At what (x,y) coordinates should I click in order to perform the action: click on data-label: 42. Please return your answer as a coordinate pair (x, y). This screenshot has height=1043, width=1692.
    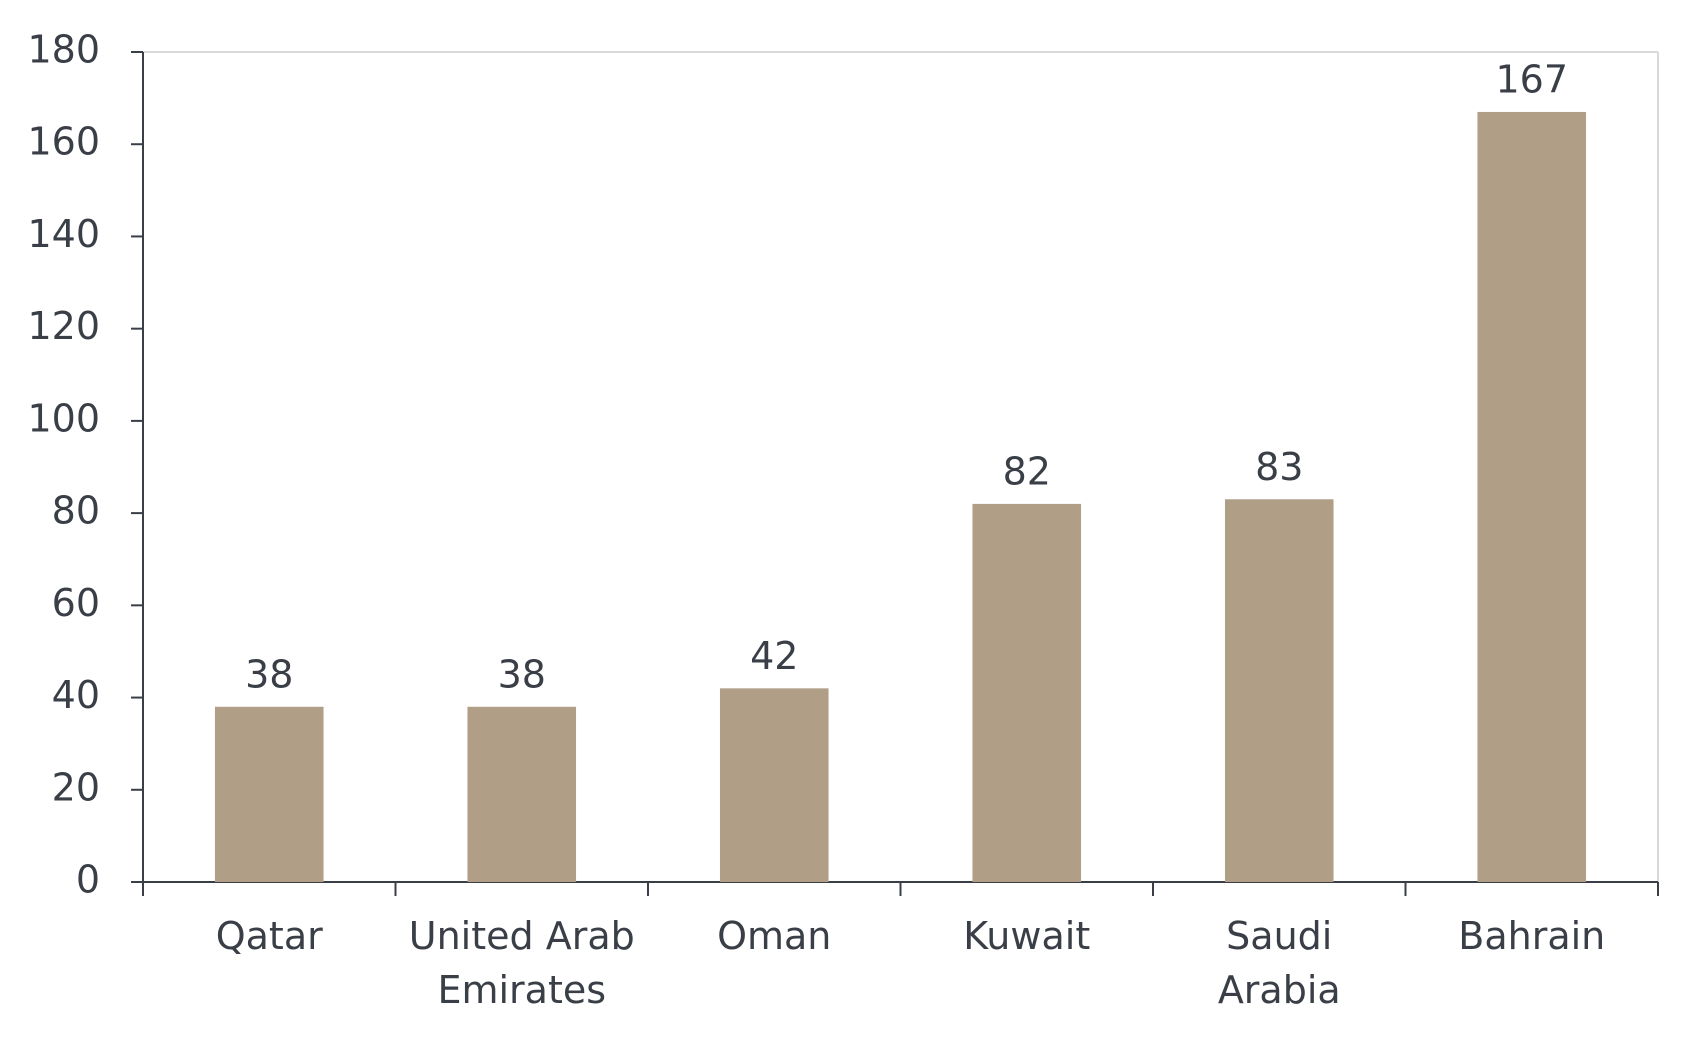
    Looking at the image, I should click on (774, 656).